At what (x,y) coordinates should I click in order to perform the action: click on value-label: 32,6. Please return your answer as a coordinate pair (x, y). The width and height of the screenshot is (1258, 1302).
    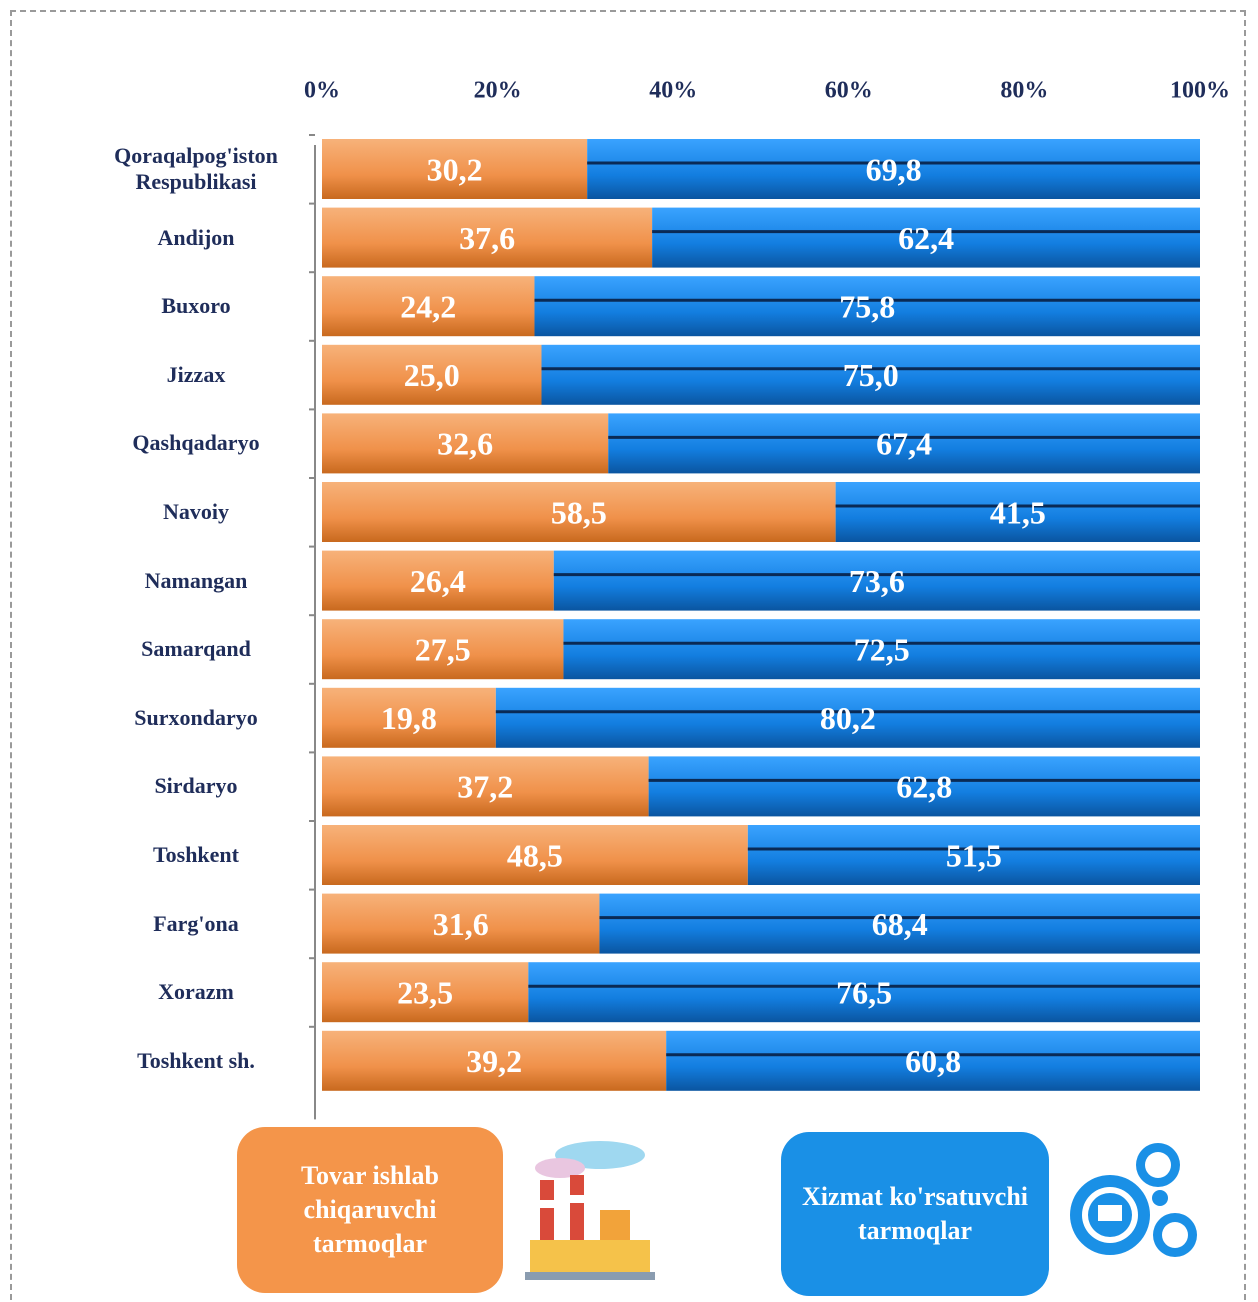
    Looking at the image, I should click on (465, 444).